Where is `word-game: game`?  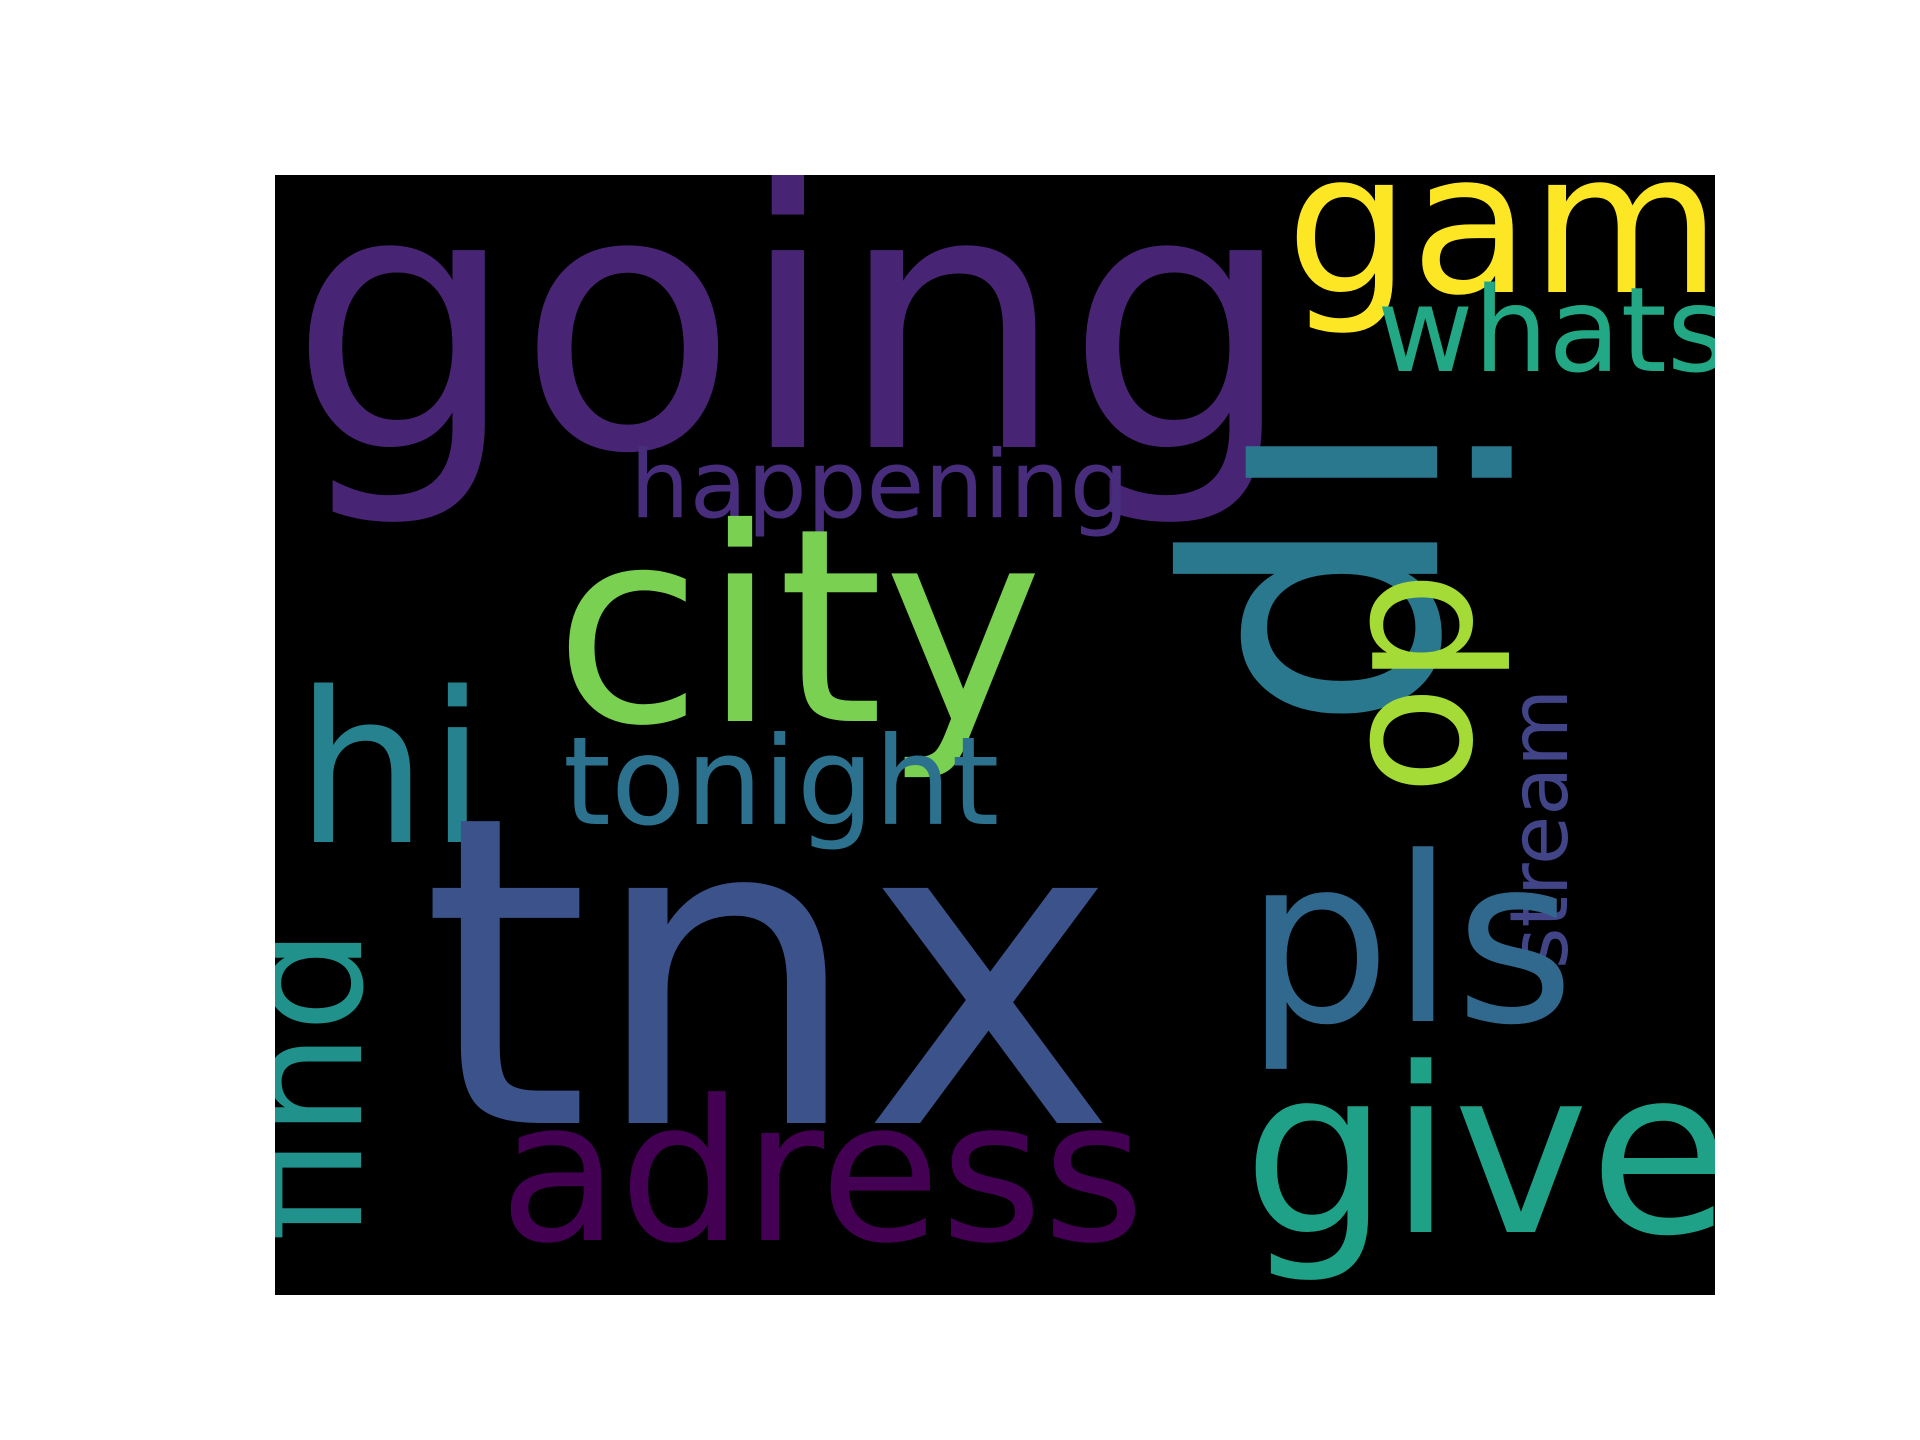
word-game: game is located at coordinates (1500, 257).